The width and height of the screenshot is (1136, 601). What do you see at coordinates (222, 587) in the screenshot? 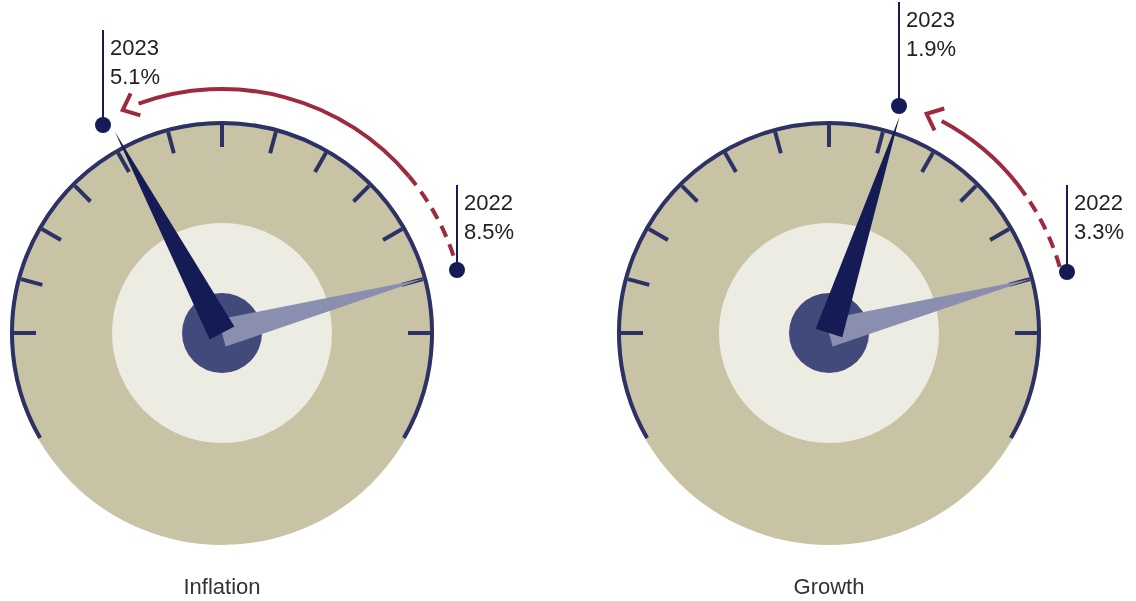
I see `text: Inflation` at bounding box center [222, 587].